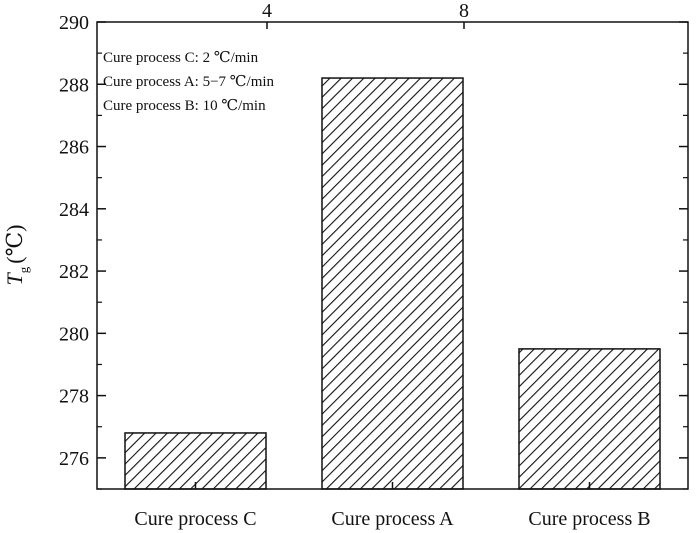 The image size is (700, 533). I want to click on annotation-line-1: Cure process C: 2 ℃/min, so click(181, 58).